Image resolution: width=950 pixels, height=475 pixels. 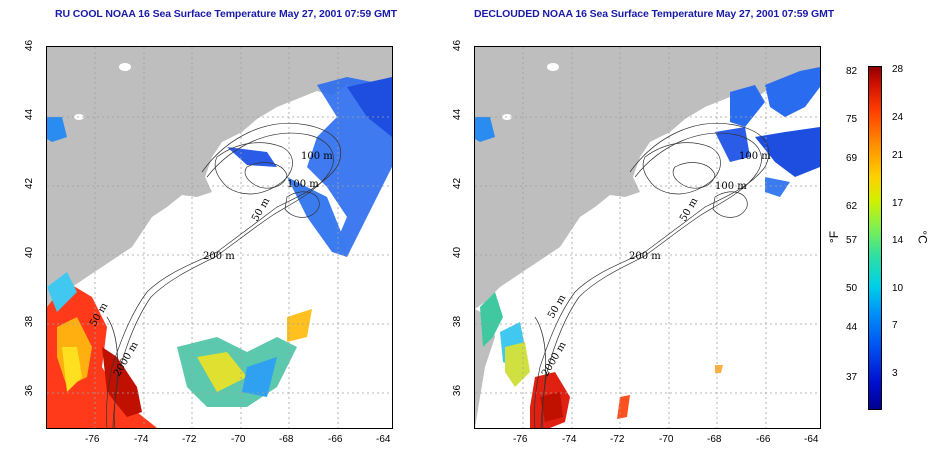 What do you see at coordinates (898, 155) in the screenshot?
I see `celsius-tick: 21` at bounding box center [898, 155].